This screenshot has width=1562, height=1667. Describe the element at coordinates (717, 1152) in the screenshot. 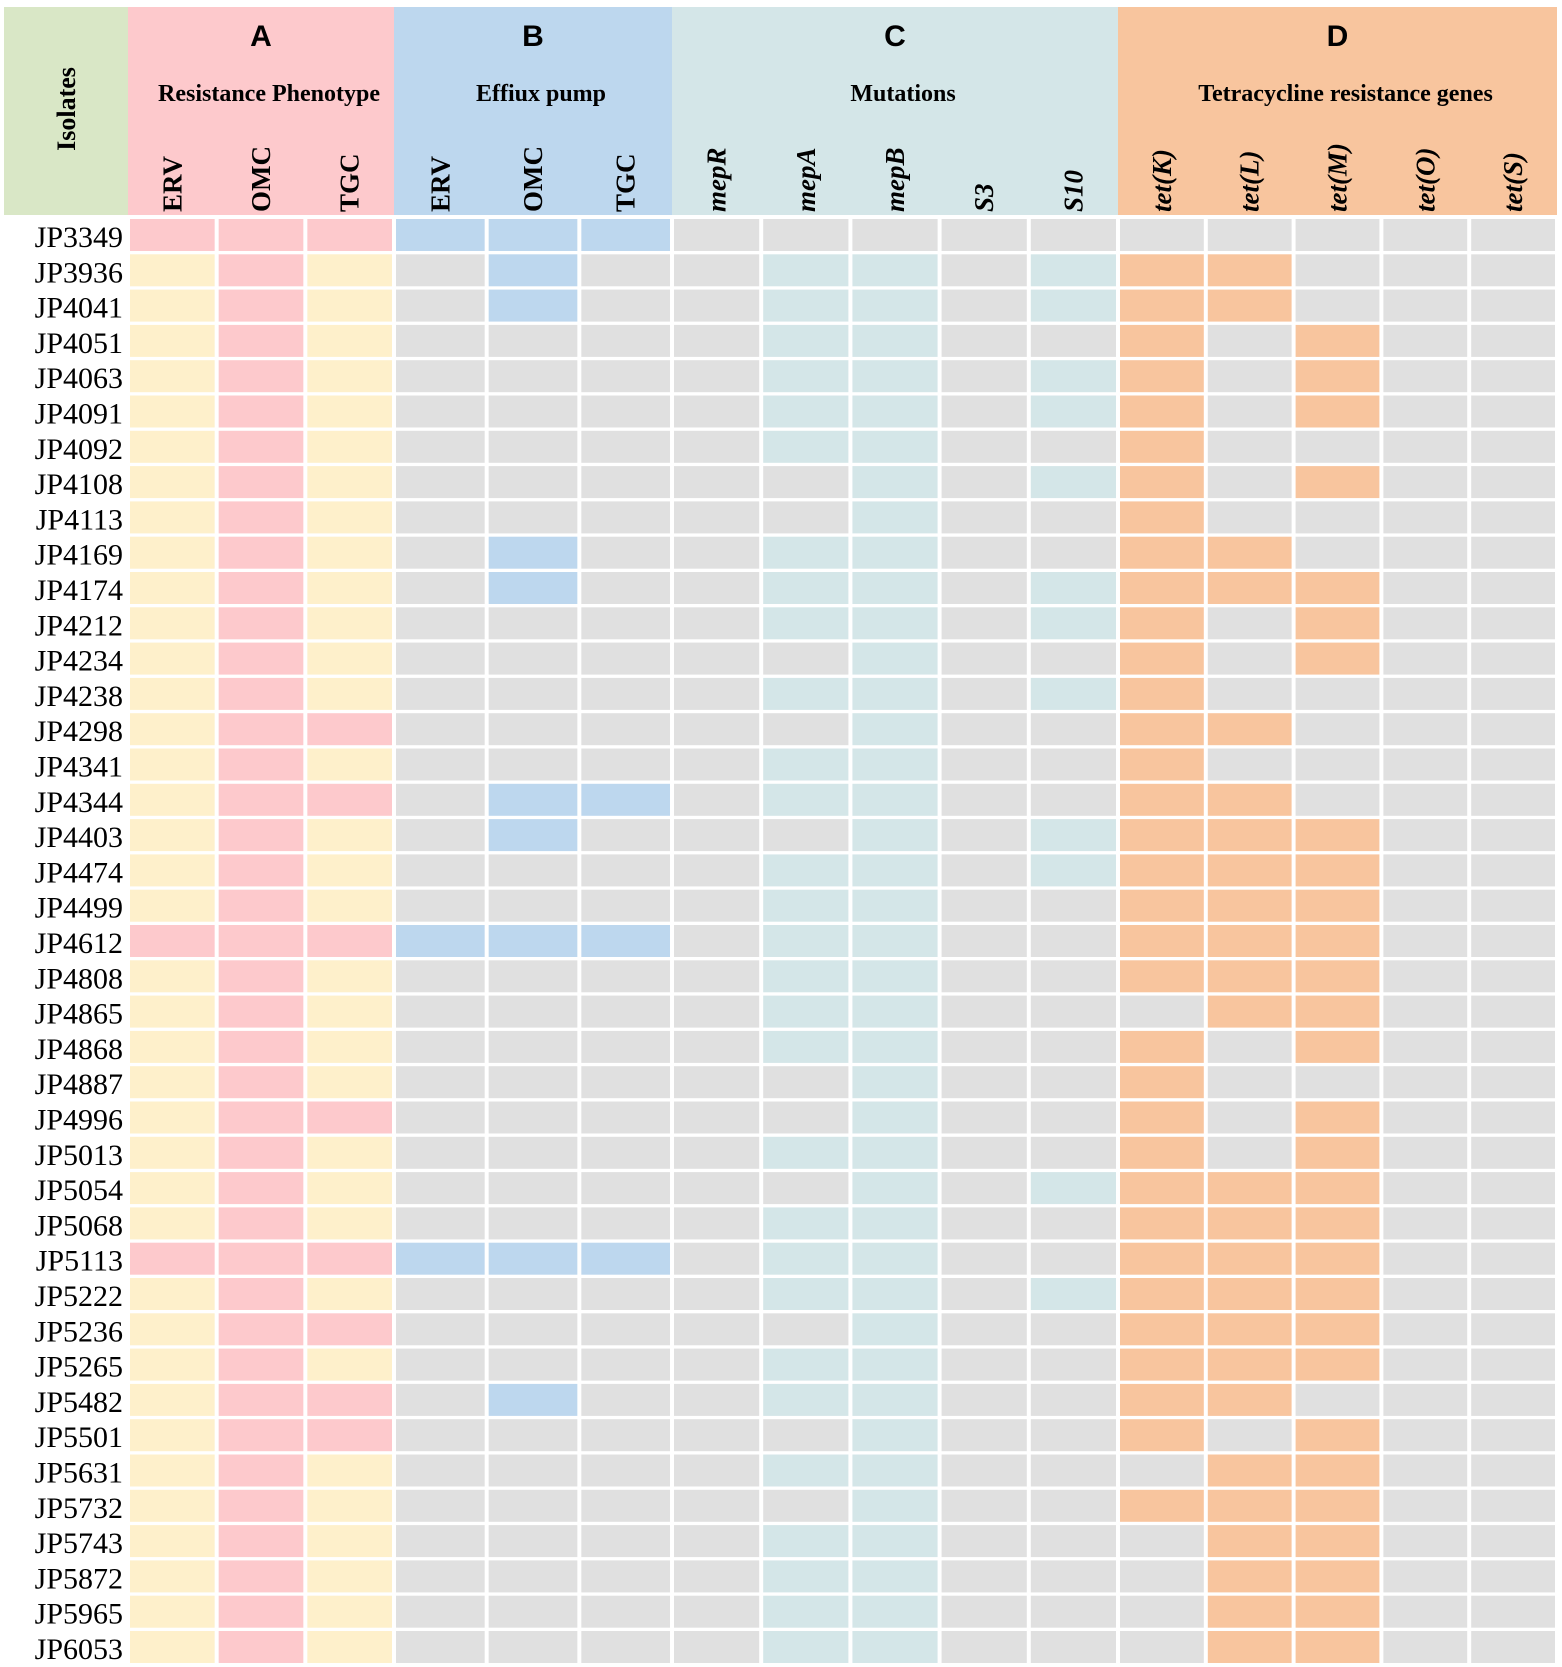

I see `cell-jp5013-c-mepr` at that location.